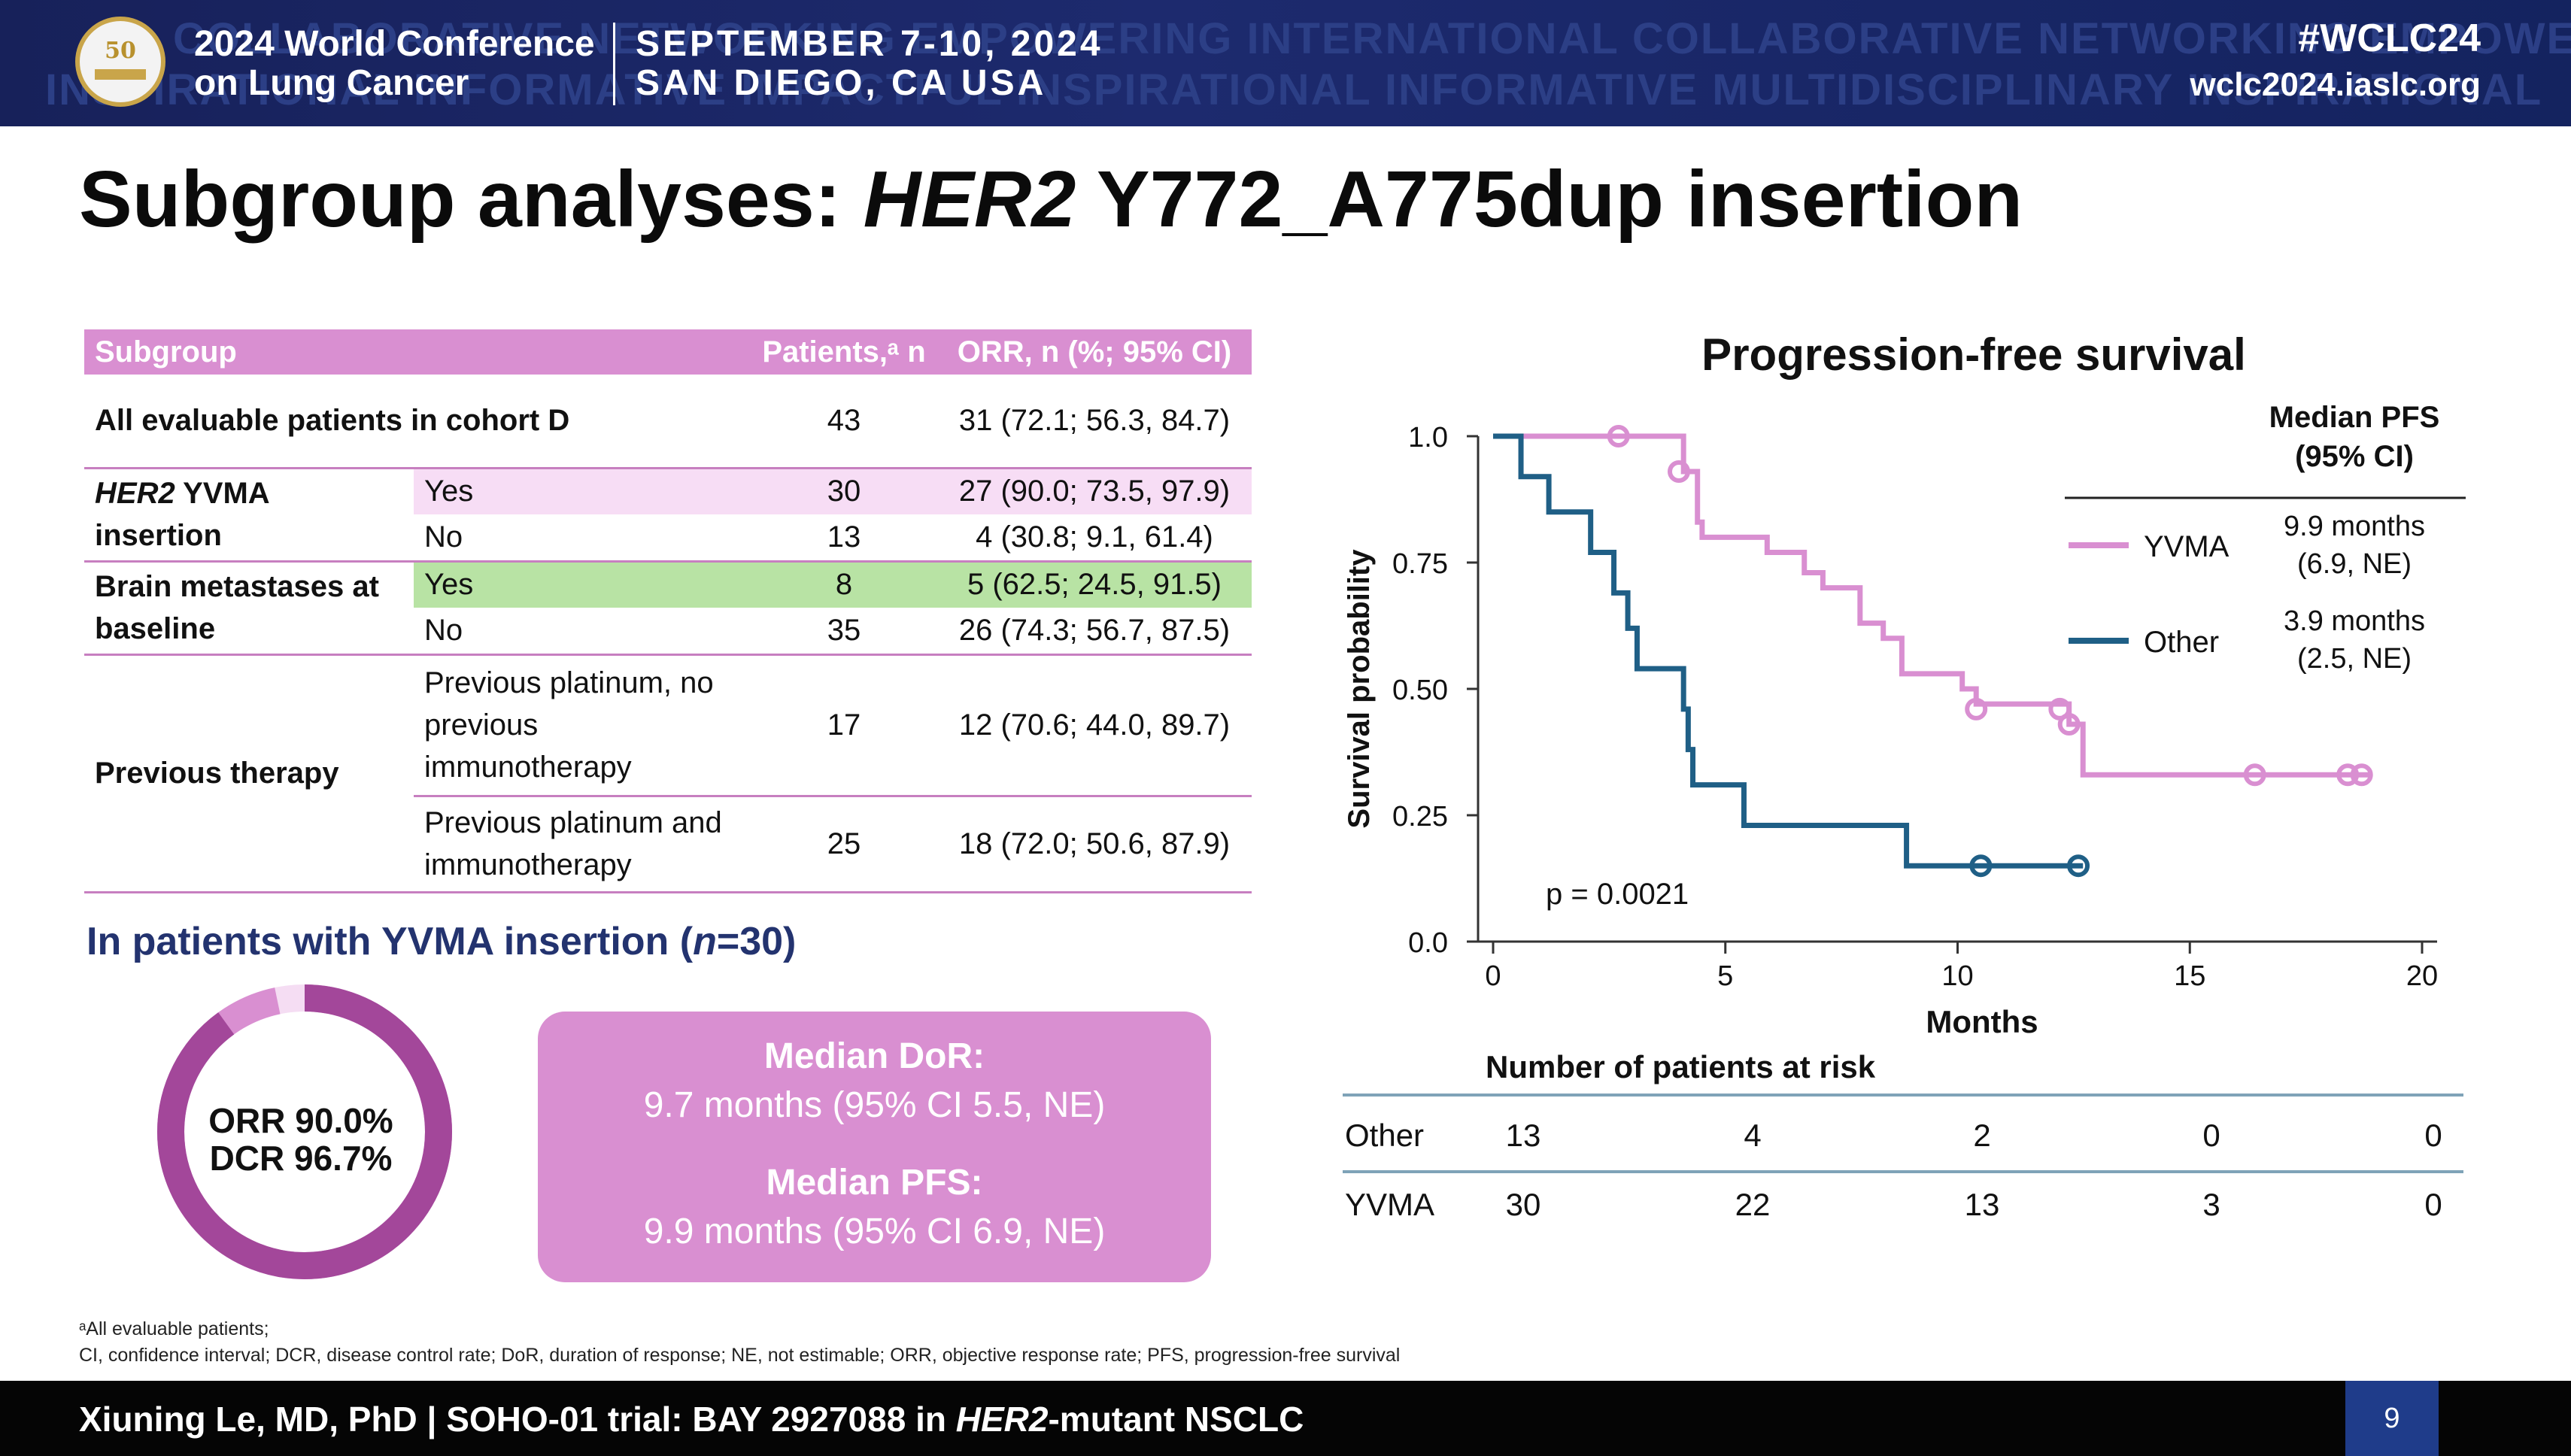 This screenshot has height=1456, width=2571. What do you see at coordinates (1094, 632) in the screenshot?
I see `row-orr: 26 (74.3; 56.7, 87.5)` at bounding box center [1094, 632].